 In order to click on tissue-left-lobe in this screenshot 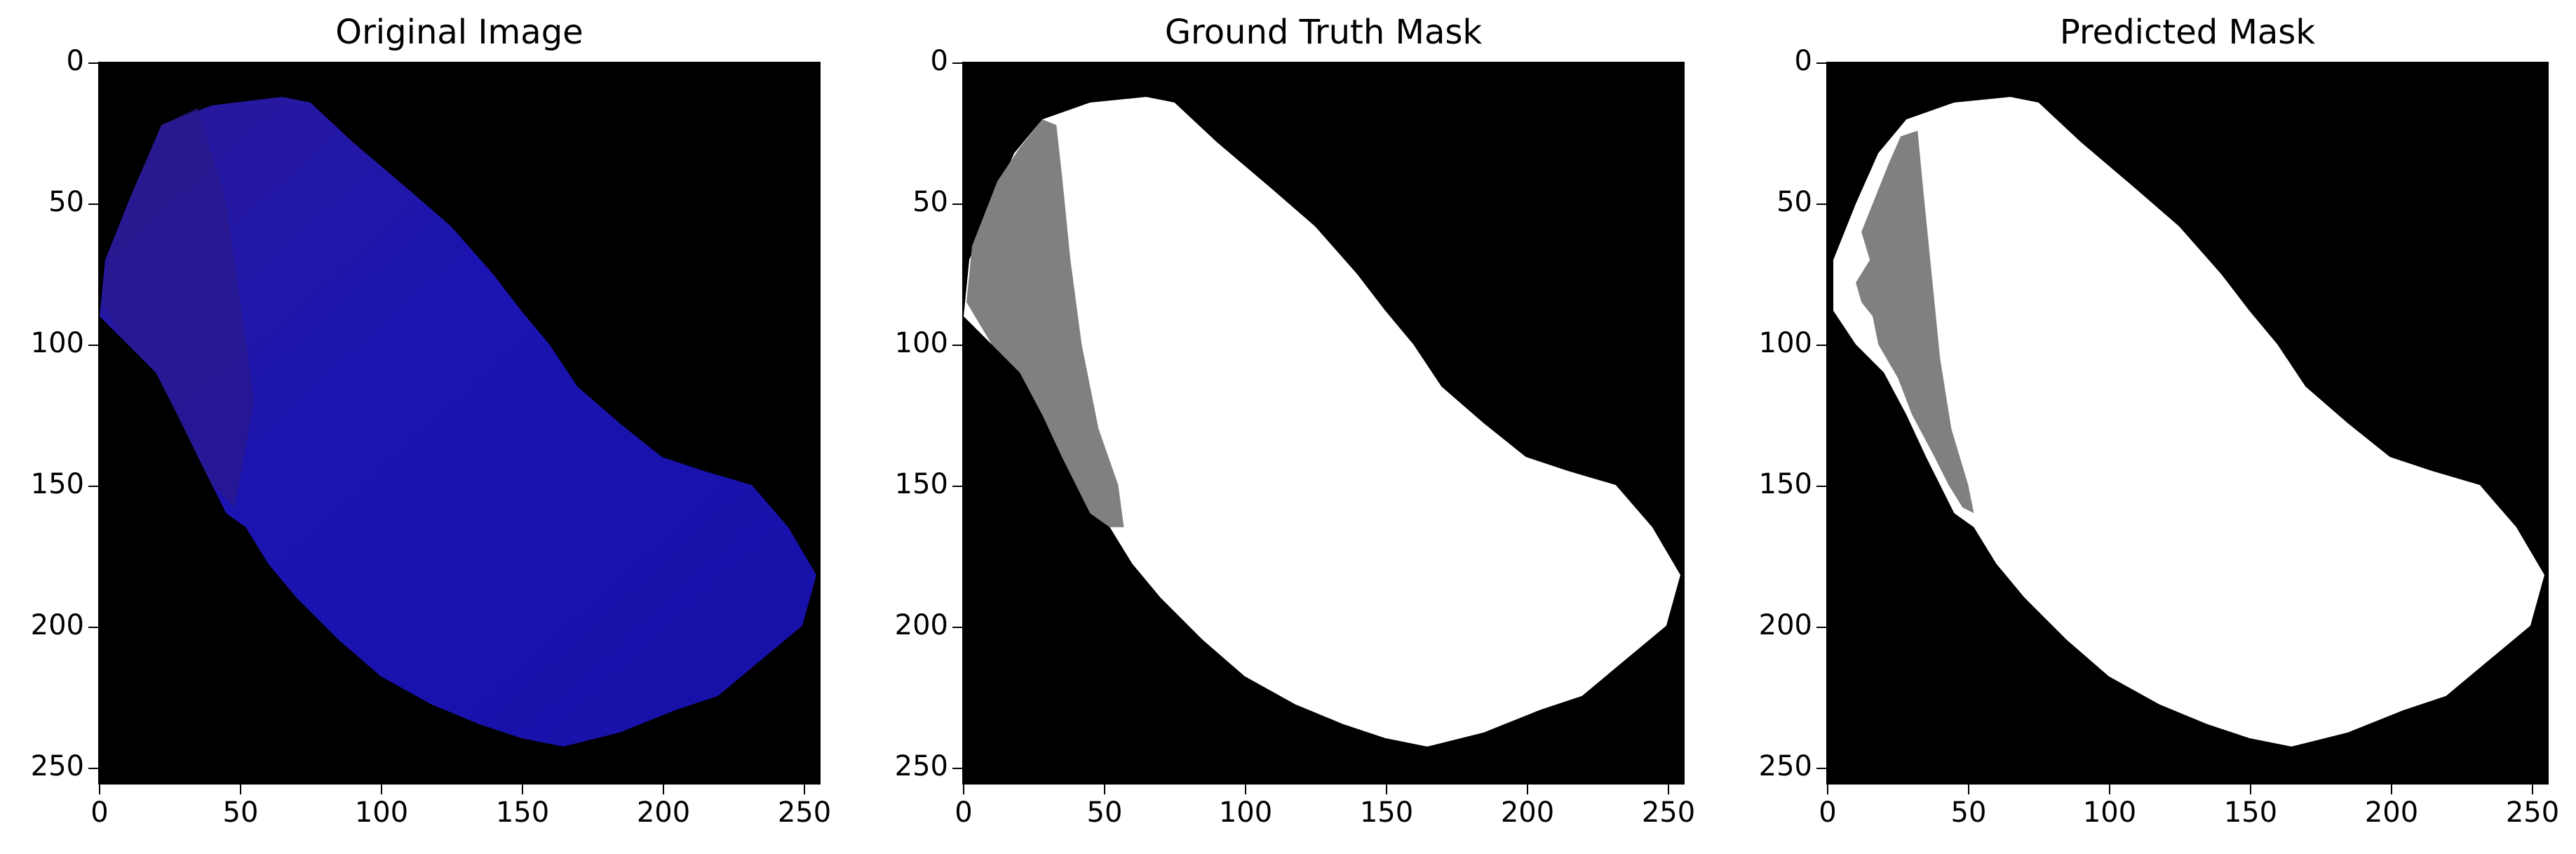, I will do `click(178, 308)`.